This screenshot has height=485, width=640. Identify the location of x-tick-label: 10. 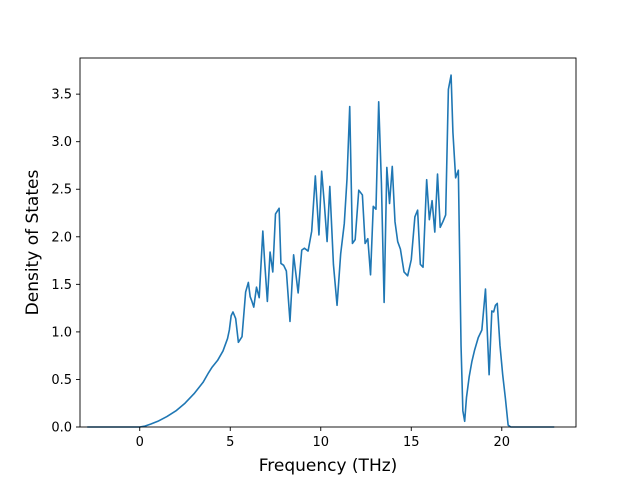
(320, 442).